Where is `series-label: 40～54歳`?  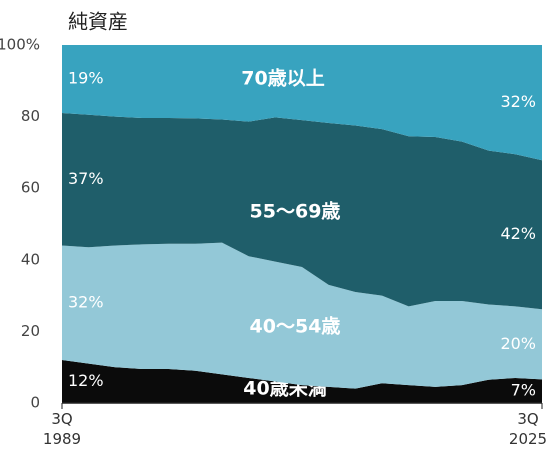 series-label: 40～54歳 is located at coordinates (295, 327).